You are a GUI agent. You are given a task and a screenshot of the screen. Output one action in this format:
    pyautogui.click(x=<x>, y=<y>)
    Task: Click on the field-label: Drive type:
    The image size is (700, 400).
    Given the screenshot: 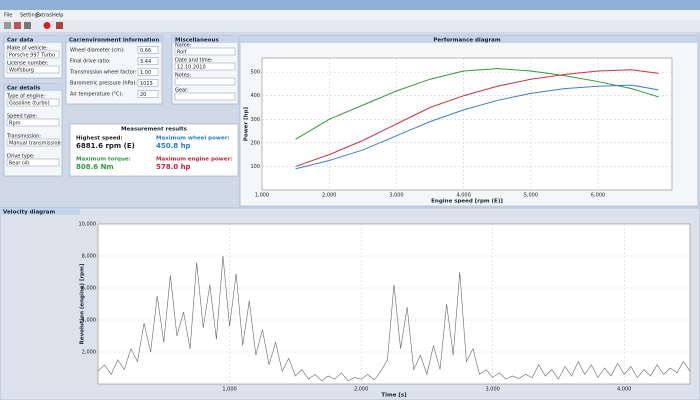 What is the action you would take?
    pyautogui.click(x=21, y=157)
    